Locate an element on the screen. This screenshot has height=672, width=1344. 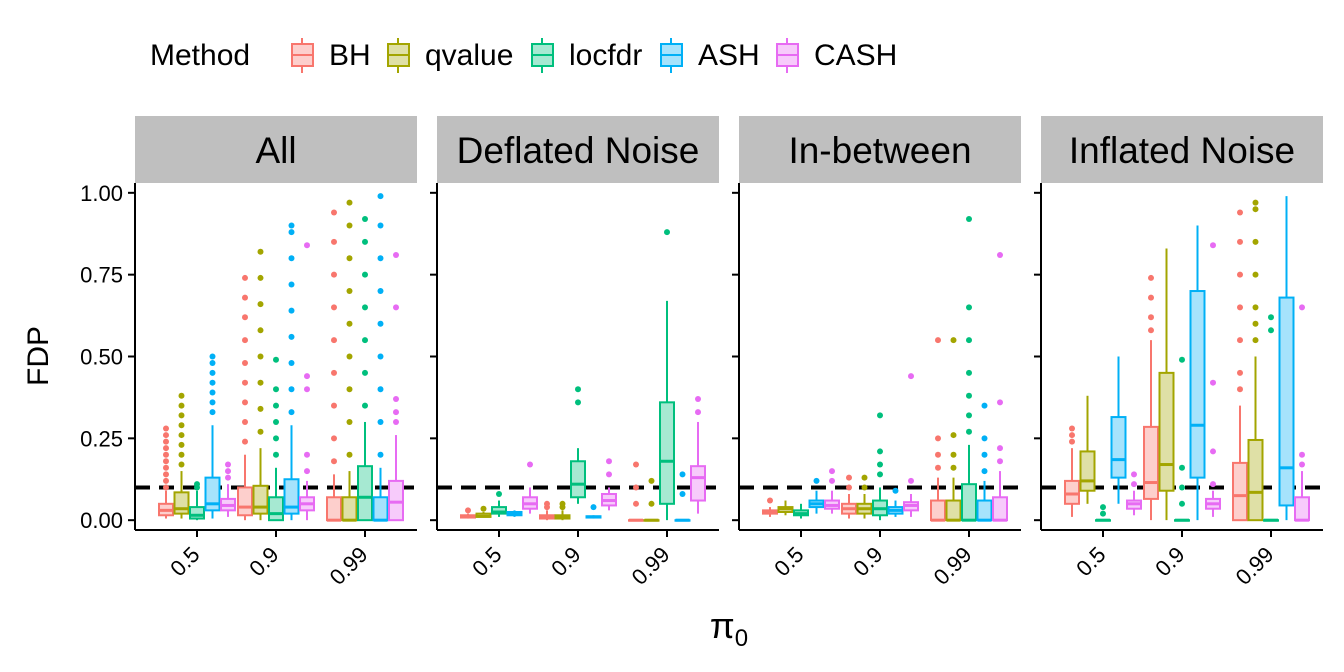
y-tick-label: 0.50 is located at coordinates (101, 357).